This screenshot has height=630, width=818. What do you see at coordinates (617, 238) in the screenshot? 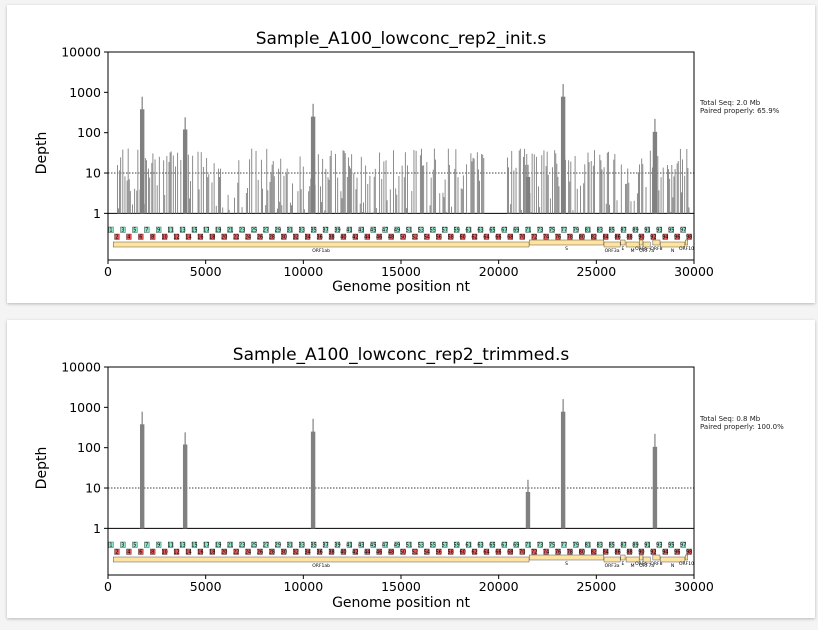
I see `amplicon-label: 86` at bounding box center [617, 238].